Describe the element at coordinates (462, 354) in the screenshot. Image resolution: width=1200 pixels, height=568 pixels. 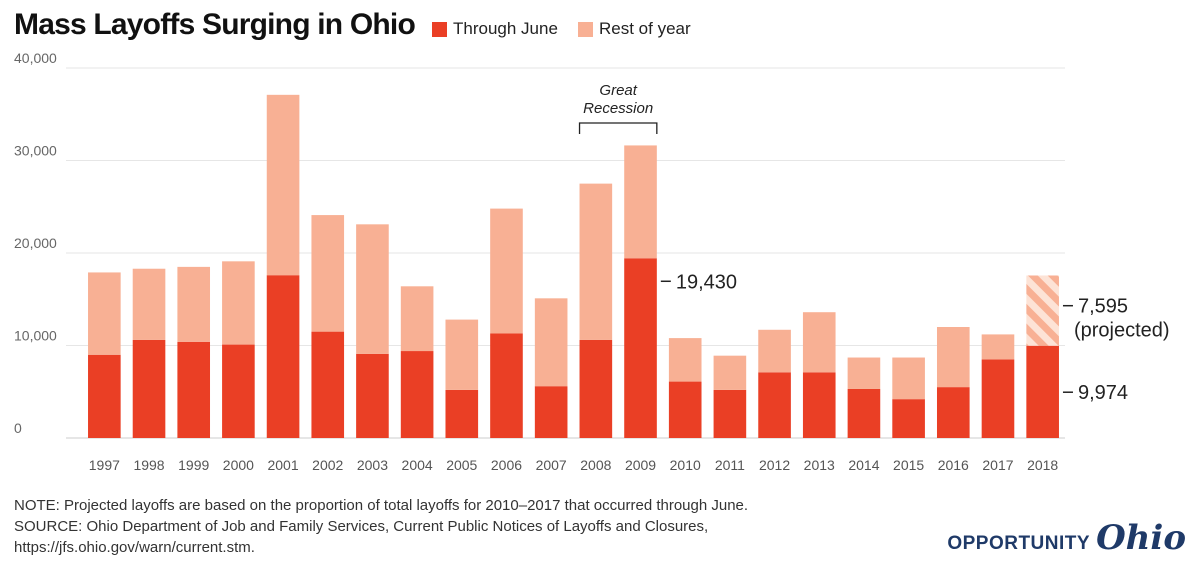
I see `bar-rest-of-year-2005` at that location.